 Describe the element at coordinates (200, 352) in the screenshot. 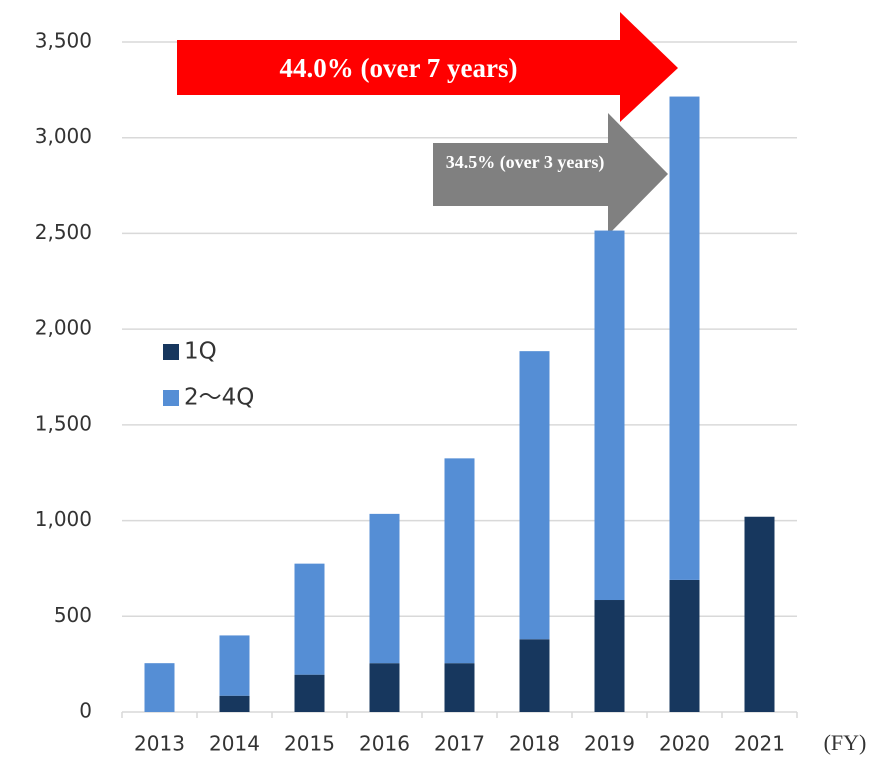

I see `legend-label: 1Q` at that location.